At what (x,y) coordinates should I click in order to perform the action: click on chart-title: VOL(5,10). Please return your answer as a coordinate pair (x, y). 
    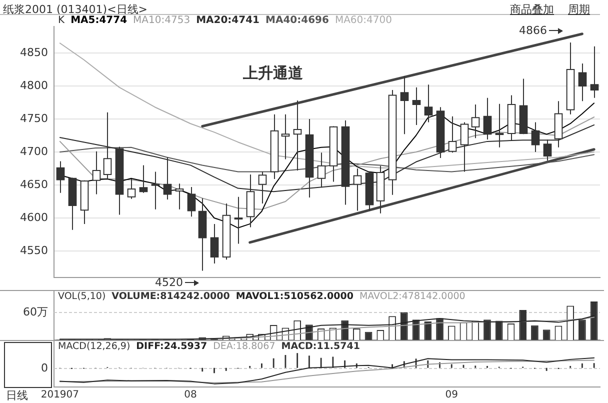
    Looking at the image, I should click on (82, 296).